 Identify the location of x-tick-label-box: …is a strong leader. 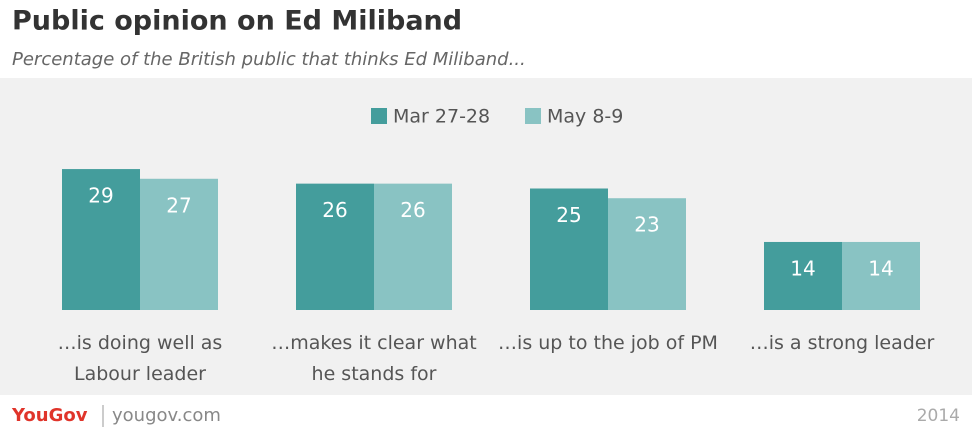
(842, 343).